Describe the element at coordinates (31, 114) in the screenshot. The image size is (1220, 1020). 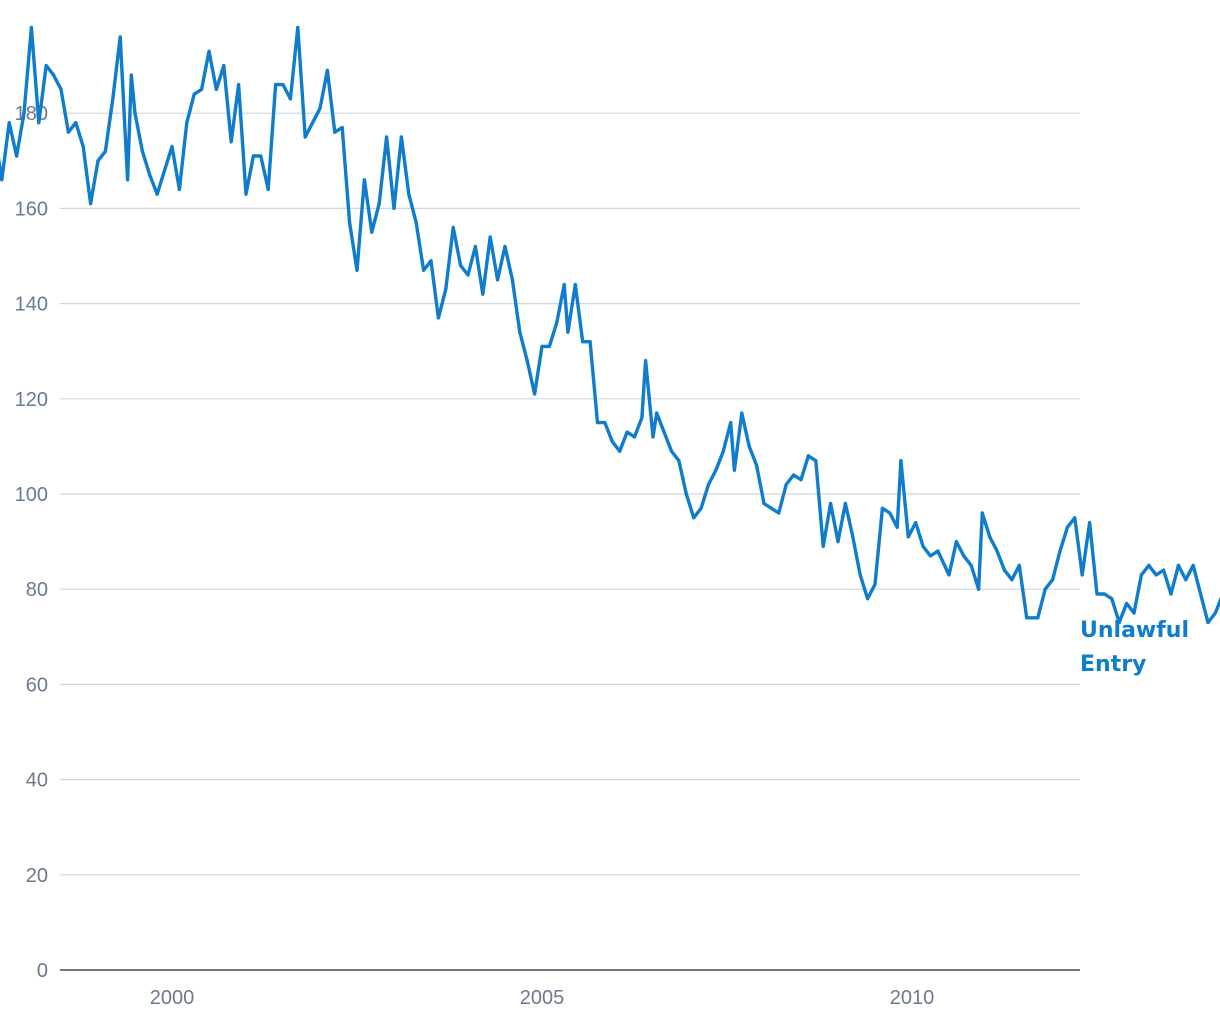
I see `y-tick-label: 180` at that location.